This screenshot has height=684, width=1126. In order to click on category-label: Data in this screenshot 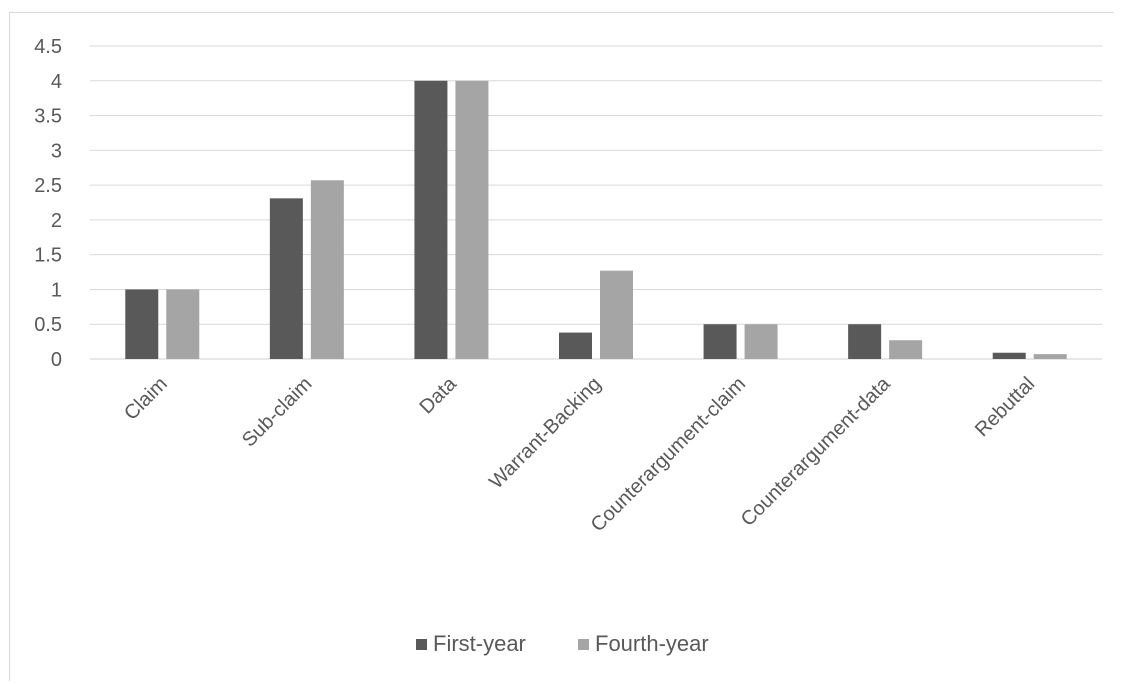, I will do `click(439, 395)`.